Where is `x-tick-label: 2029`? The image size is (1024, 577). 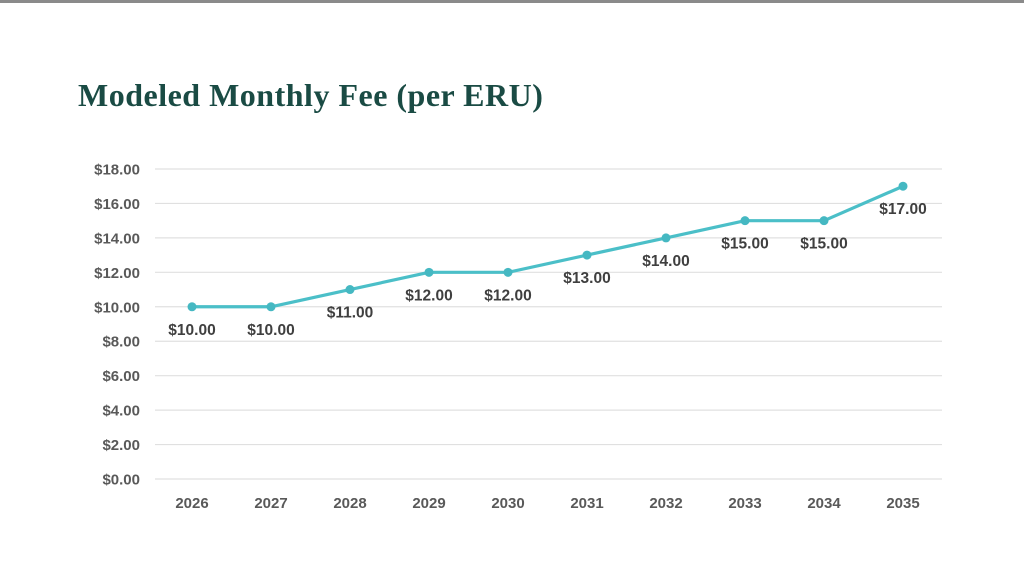
x-tick-label: 2029 is located at coordinates (428, 503).